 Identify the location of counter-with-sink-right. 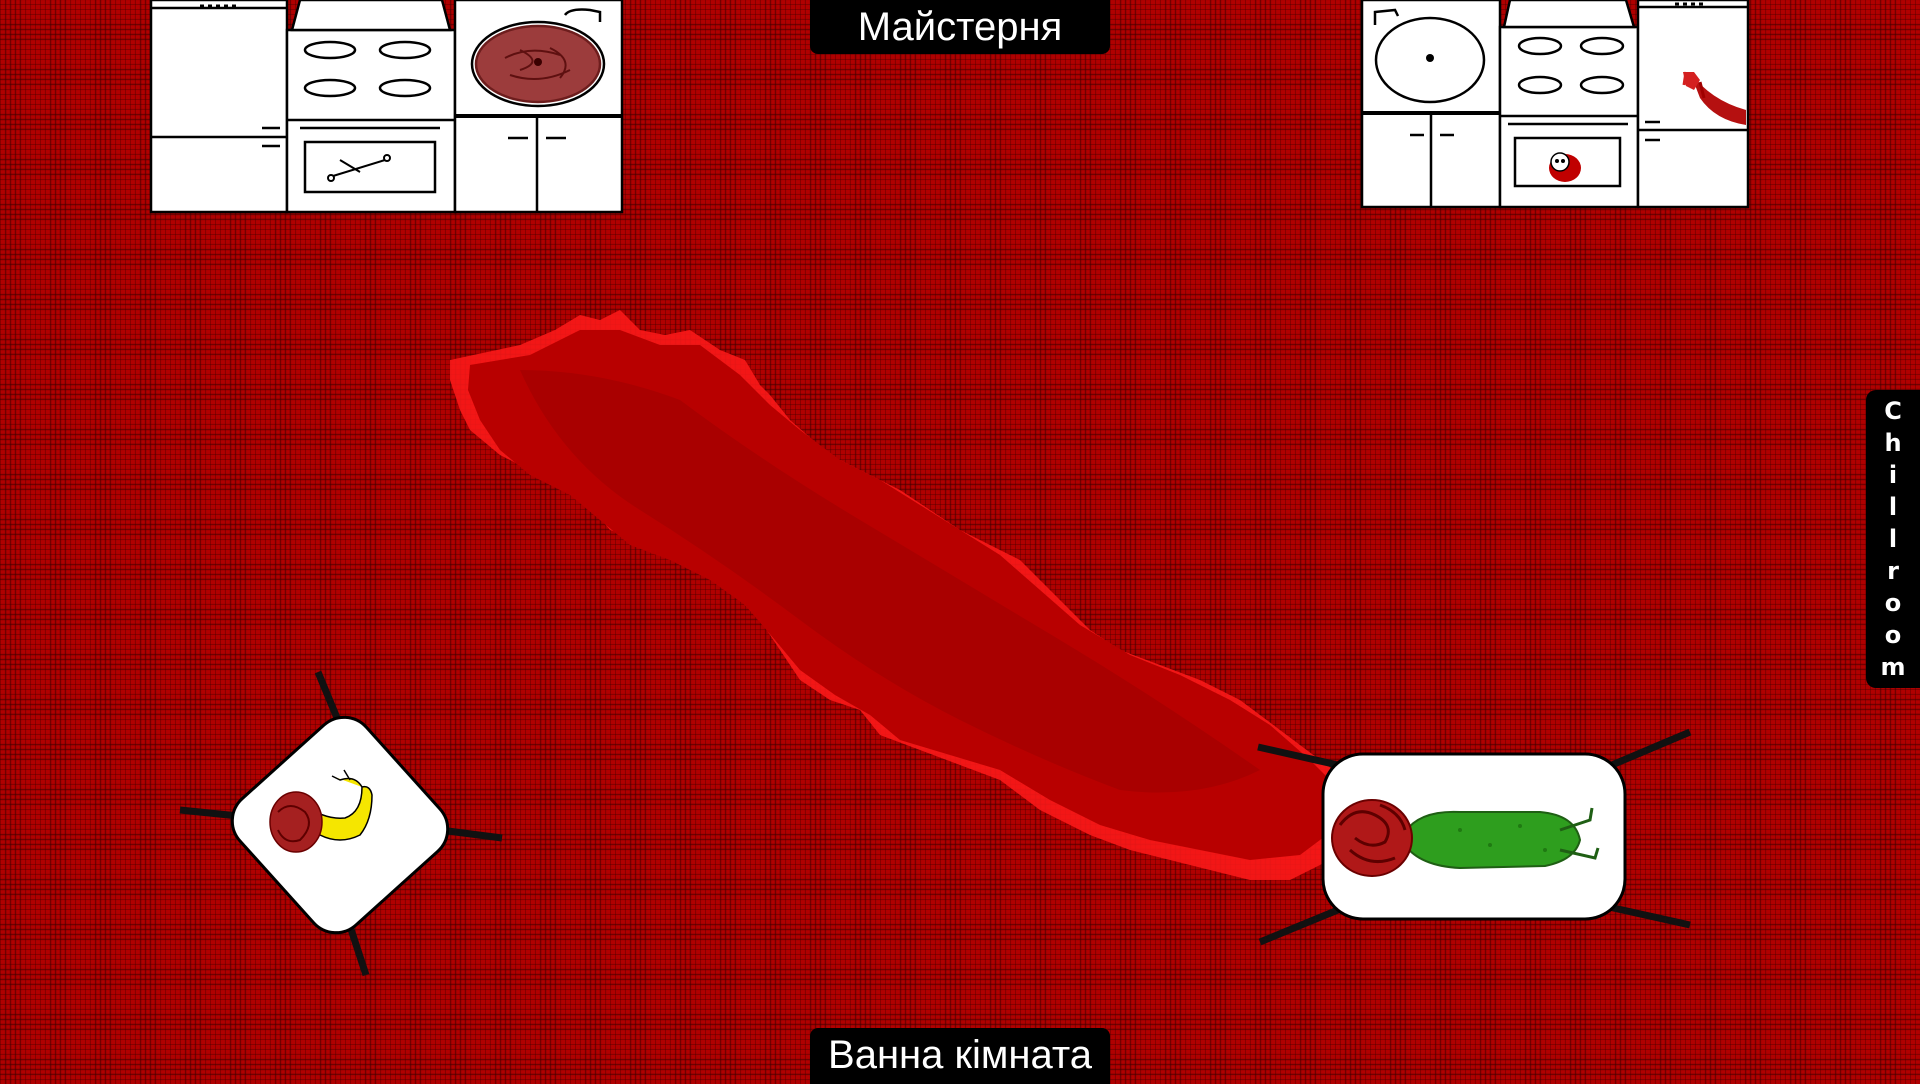
(1431, 104).